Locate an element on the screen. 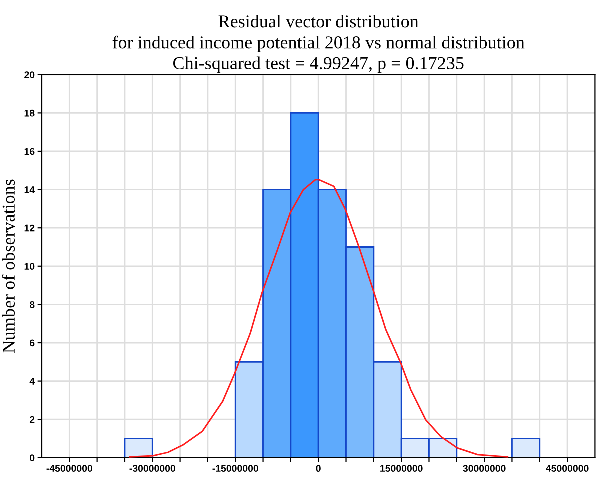 The height and width of the screenshot is (480, 600). y-tick-label: 0 is located at coordinates (32, 458).